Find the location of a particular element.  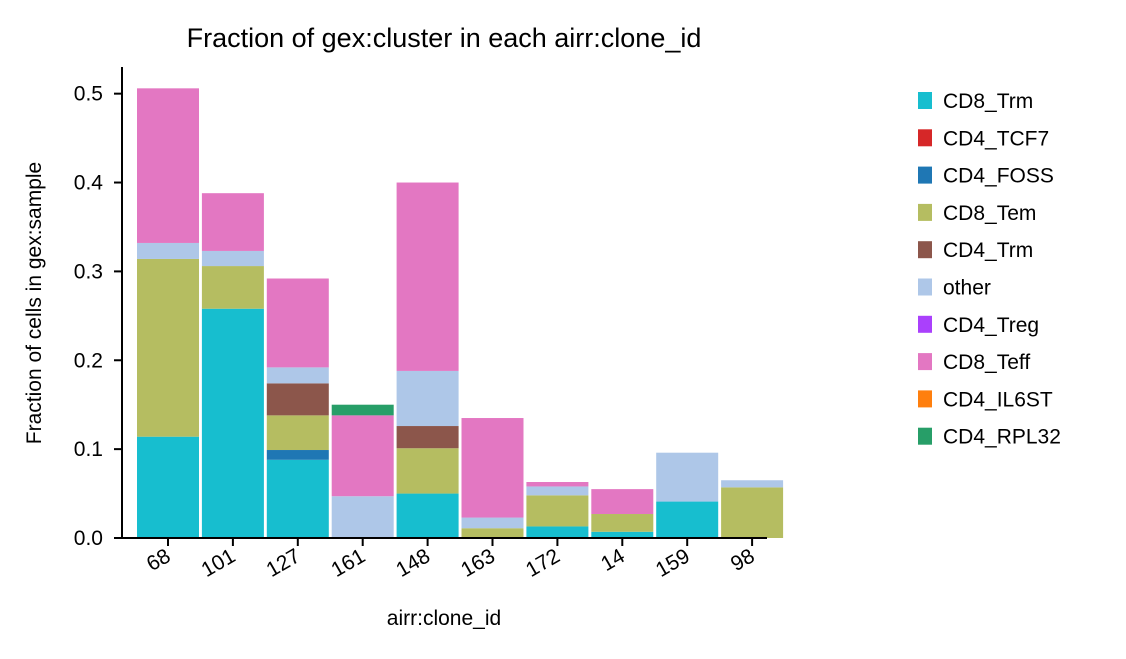

legend-label: CD8_Teff is located at coordinates (986, 362).